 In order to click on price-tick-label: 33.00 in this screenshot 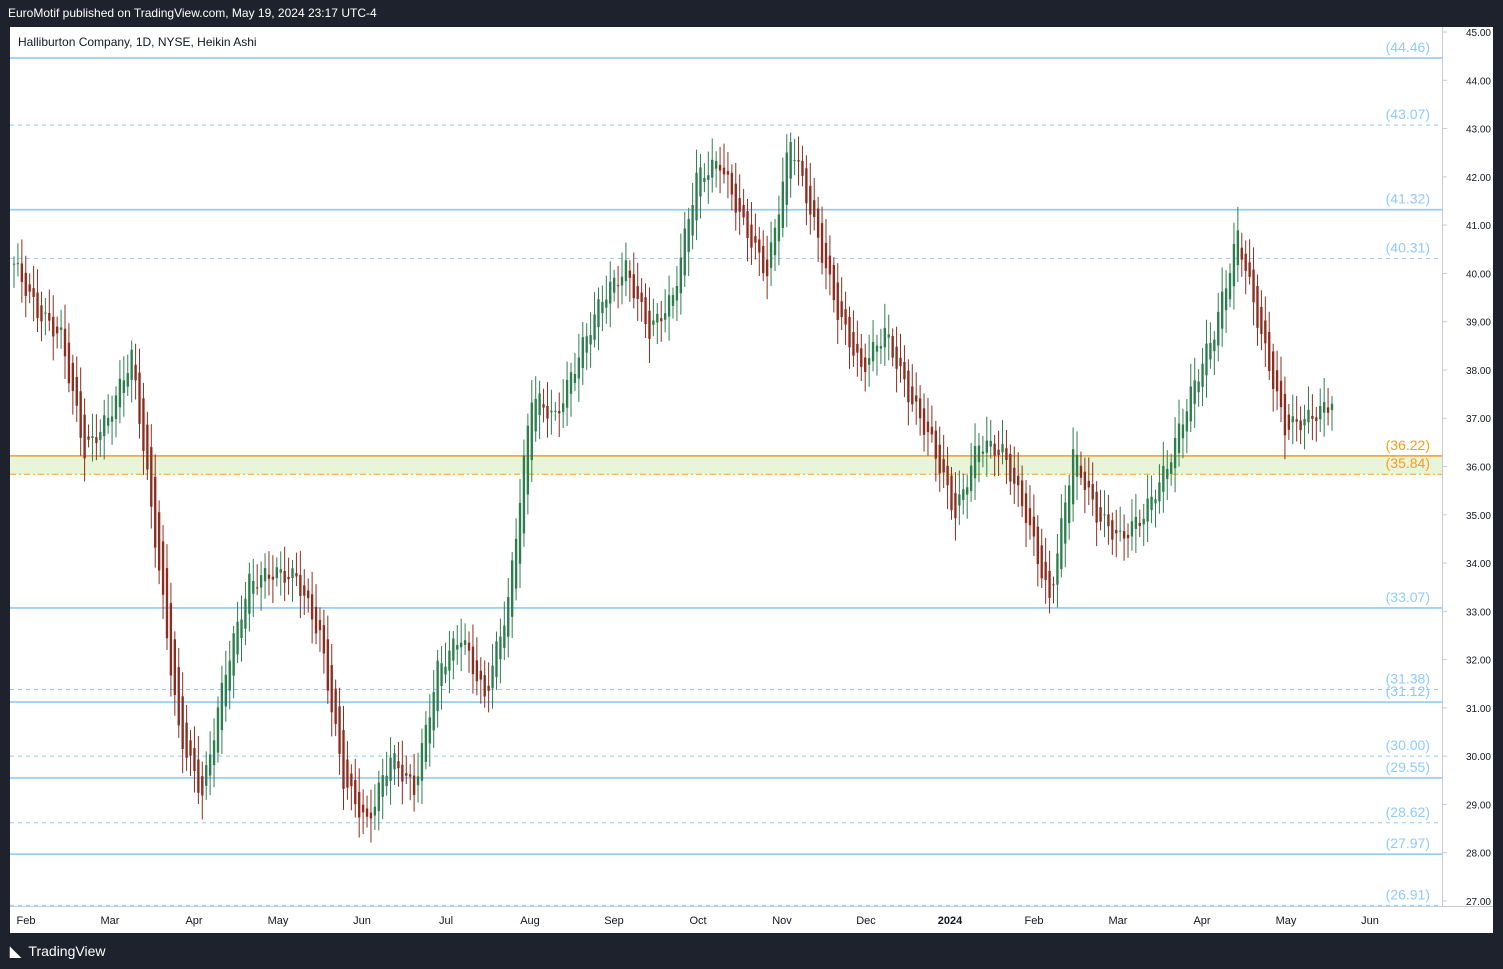, I will do `click(1478, 612)`.